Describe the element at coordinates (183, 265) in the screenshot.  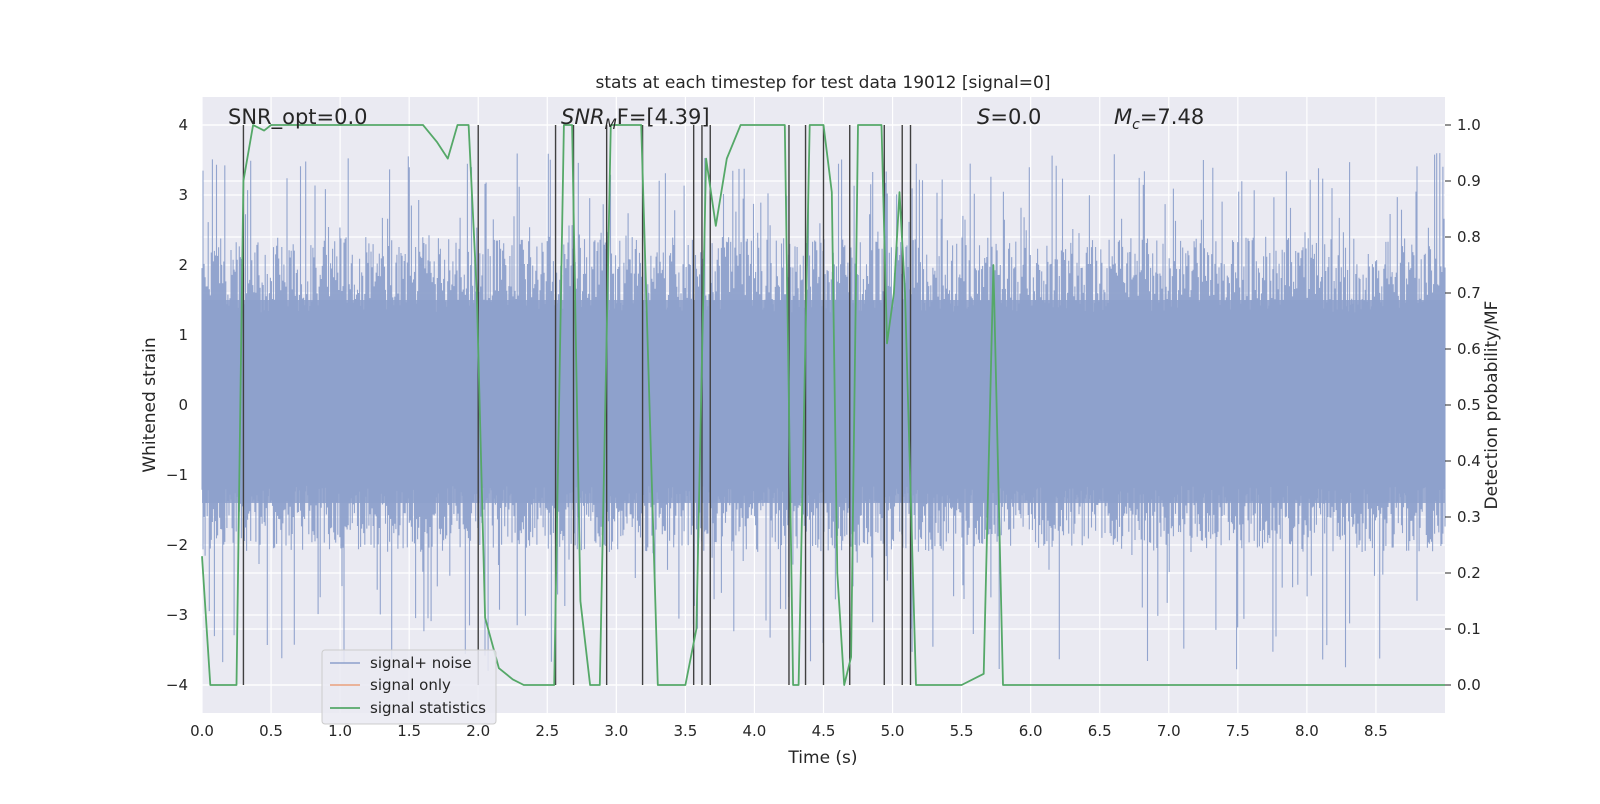
I see `y-left-tick-label: 2` at that location.